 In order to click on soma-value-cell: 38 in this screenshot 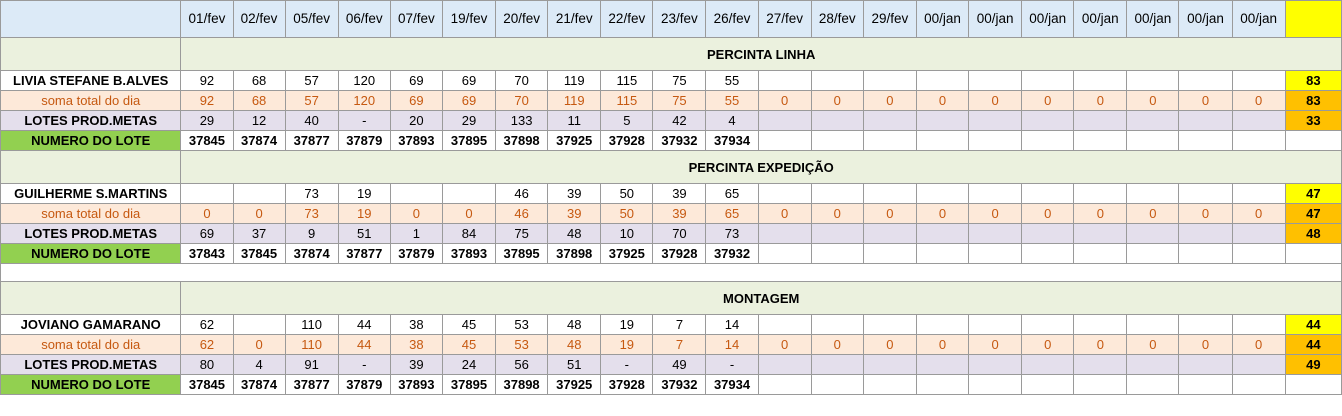, I will do `click(416, 344)`.